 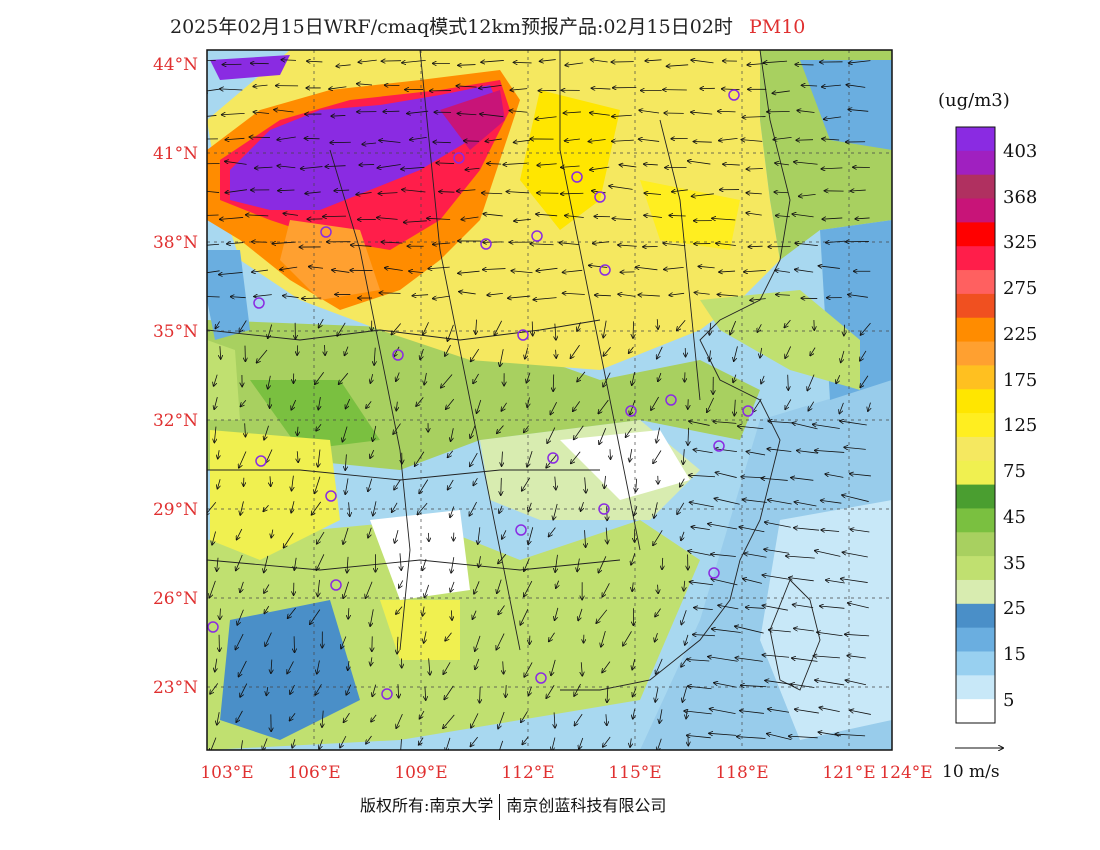 What do you see at coordinates (1020, 334) in the screenshot?
I see `colorbar-label: 225` at bounding box center [1020, 334].